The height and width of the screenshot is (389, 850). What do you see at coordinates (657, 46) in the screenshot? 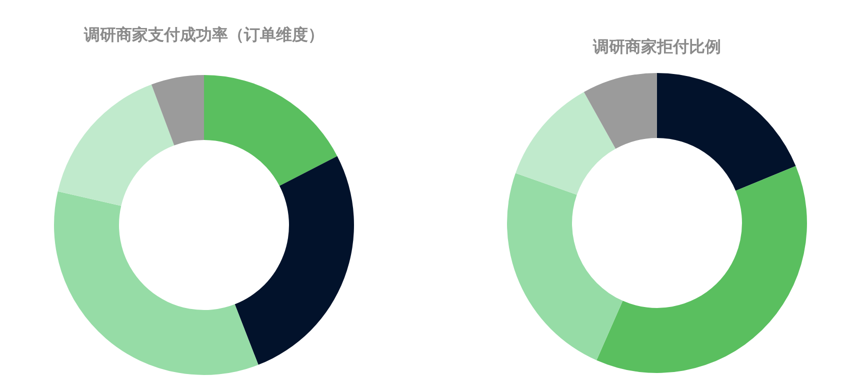
I see `title: 调研商家拒付比例` at bounding box center [657, 46].